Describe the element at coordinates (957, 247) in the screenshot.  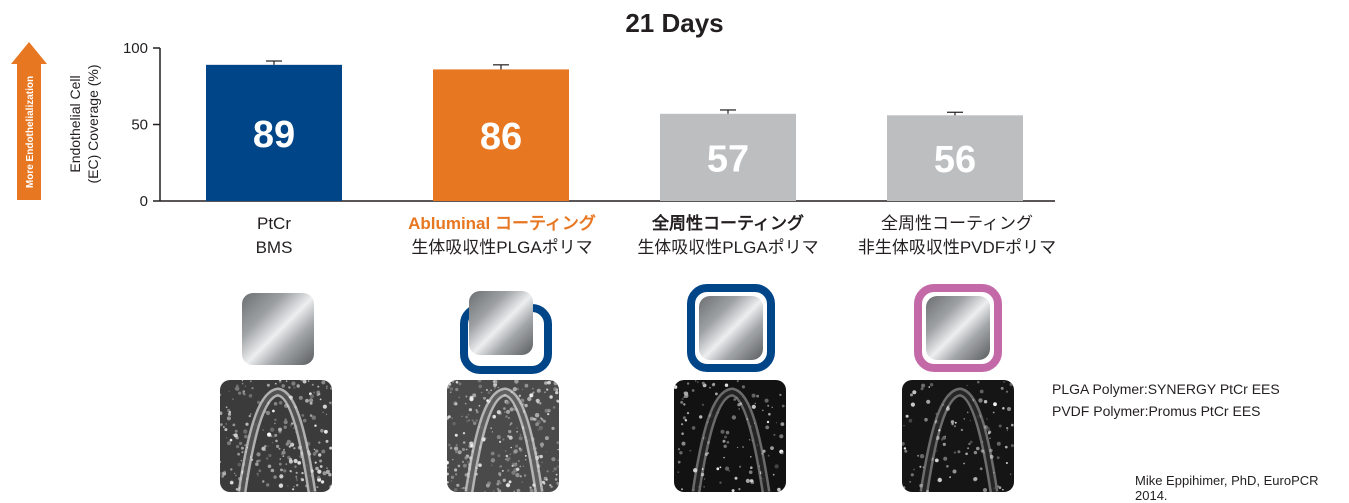
I see `category-label-line: 非生体吸収性PVDFポリマ` at that location.